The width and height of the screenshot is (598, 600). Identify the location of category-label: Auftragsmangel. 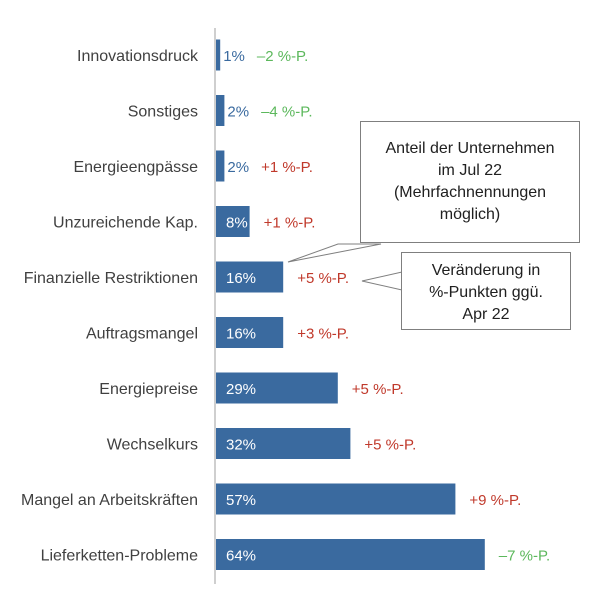
(142, 334).